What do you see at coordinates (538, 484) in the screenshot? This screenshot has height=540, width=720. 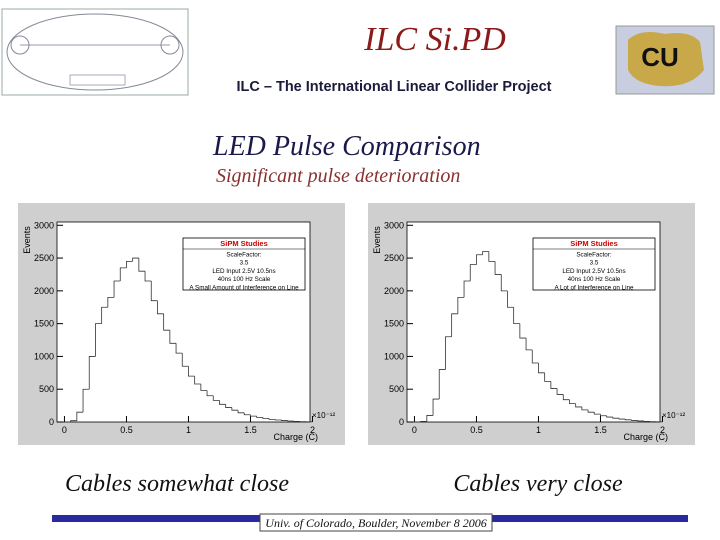 I see `caption: Cables very close` at bounding box center [538, 484].